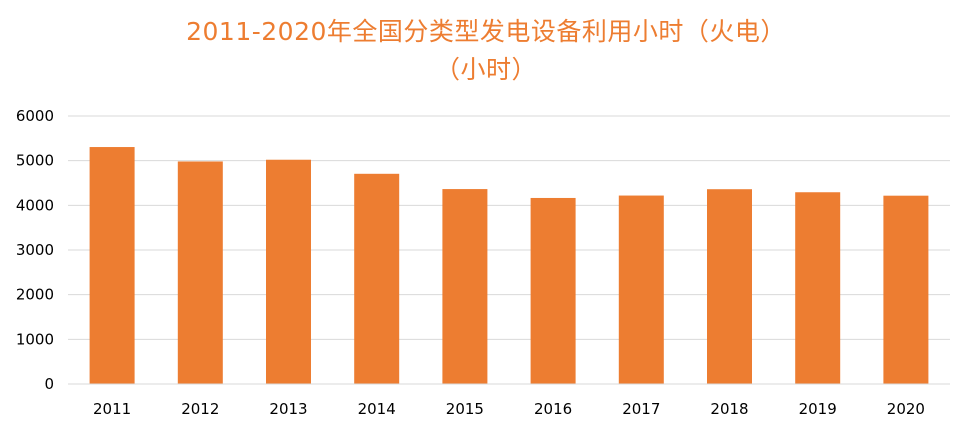 Image resolution: width=972 pixels, height=435 pixels. What do you see at coordinates (906, 409) in the screenshot?
I see `x-tick-label: 2020` at bounding box center [906, 409].